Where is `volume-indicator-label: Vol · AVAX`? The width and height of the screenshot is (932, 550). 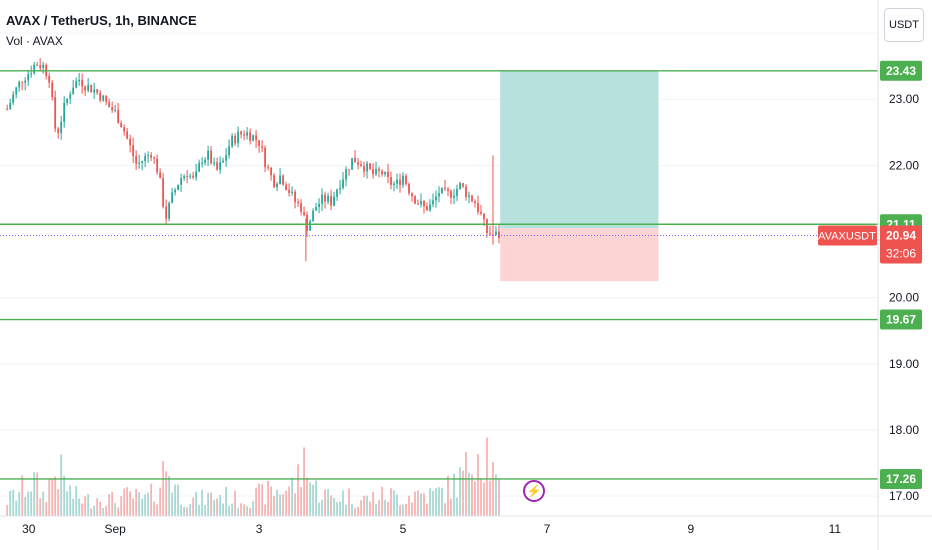
volume-indicator-label: Vol · AVAX is located at coordinates (34, 41).